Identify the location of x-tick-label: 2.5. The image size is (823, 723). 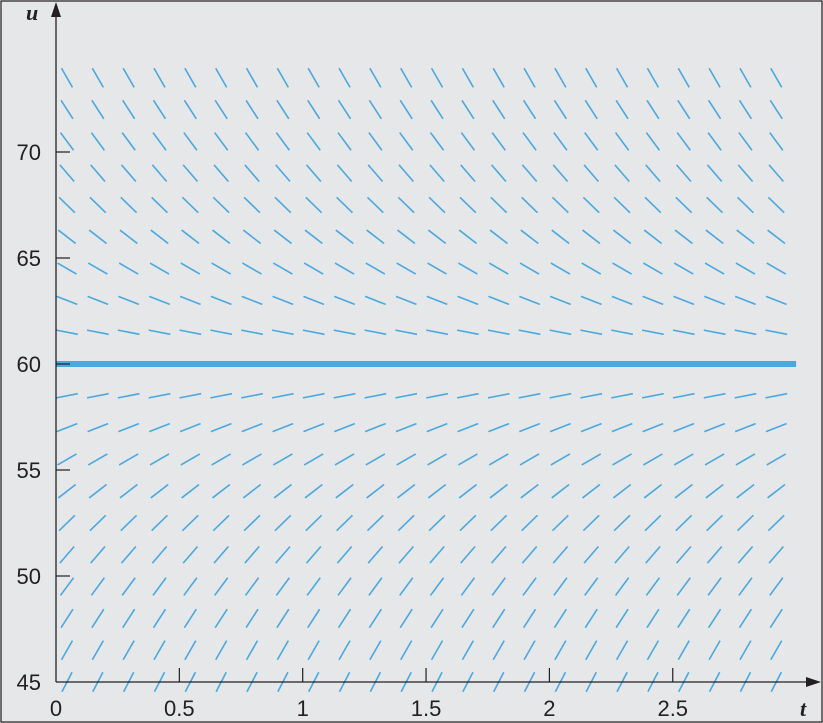
(672, 708).